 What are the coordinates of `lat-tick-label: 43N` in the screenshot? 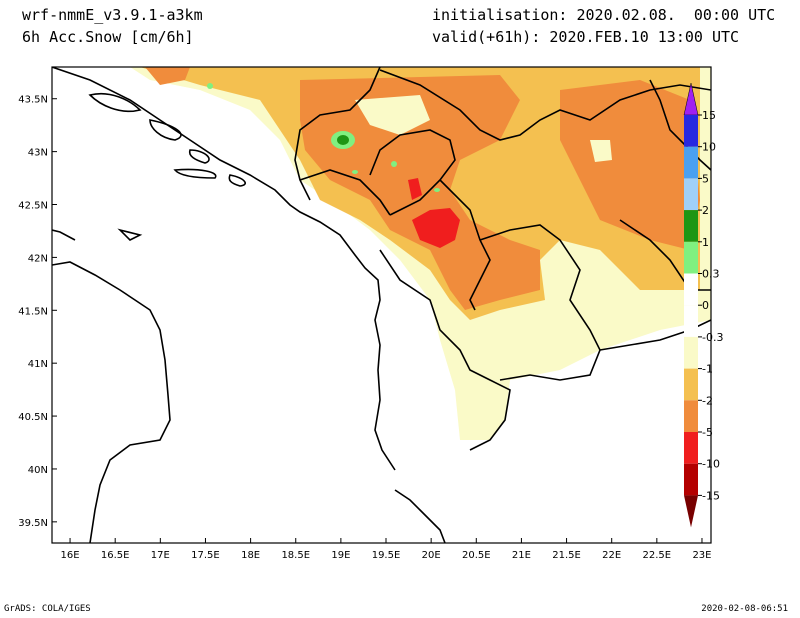 It's located at (38, 153).